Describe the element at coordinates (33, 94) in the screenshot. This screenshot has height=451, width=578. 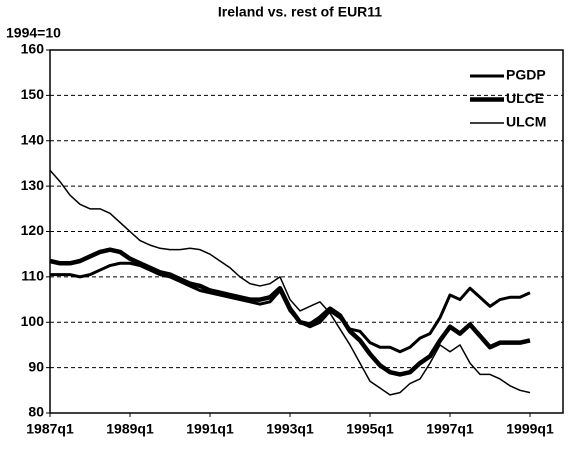
I see `y-tick-label: 150` at that location.